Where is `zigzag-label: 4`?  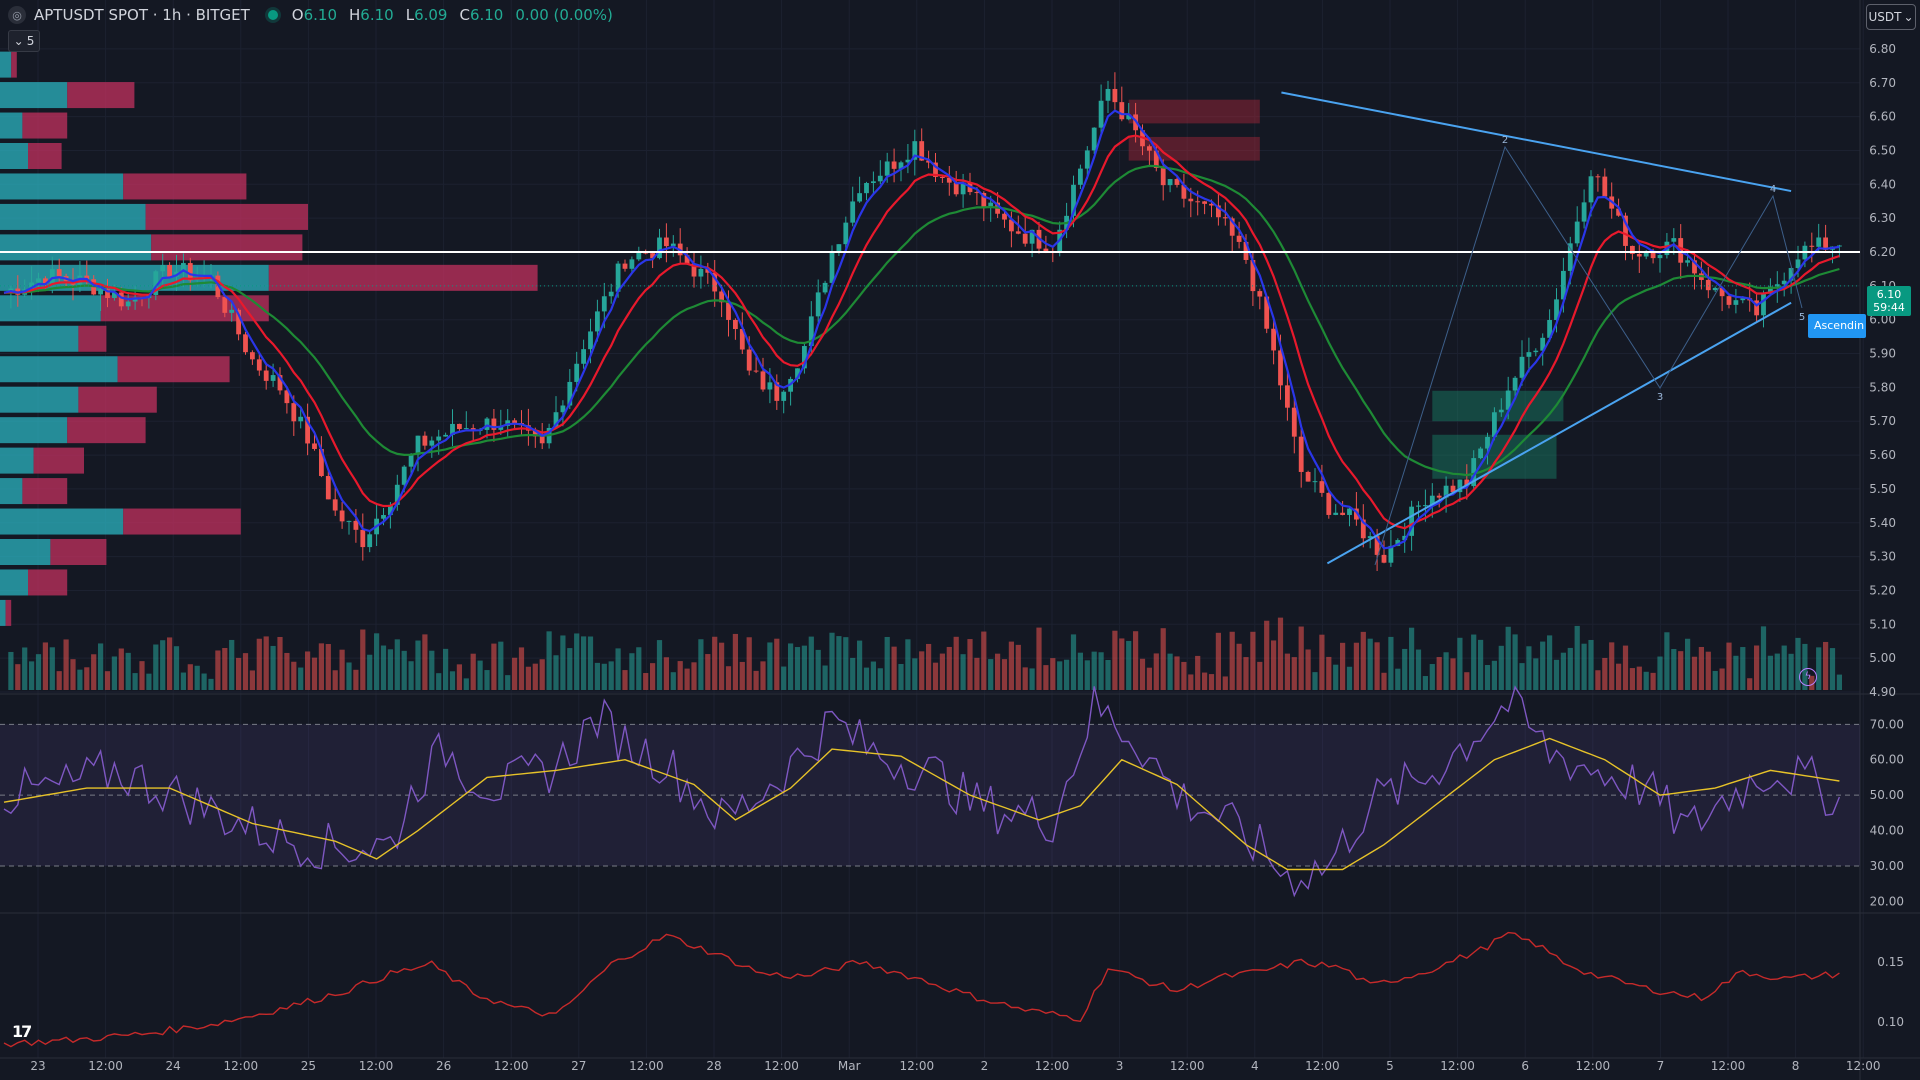 zigzag-label: 4 is located at coordinates (1773, 189).